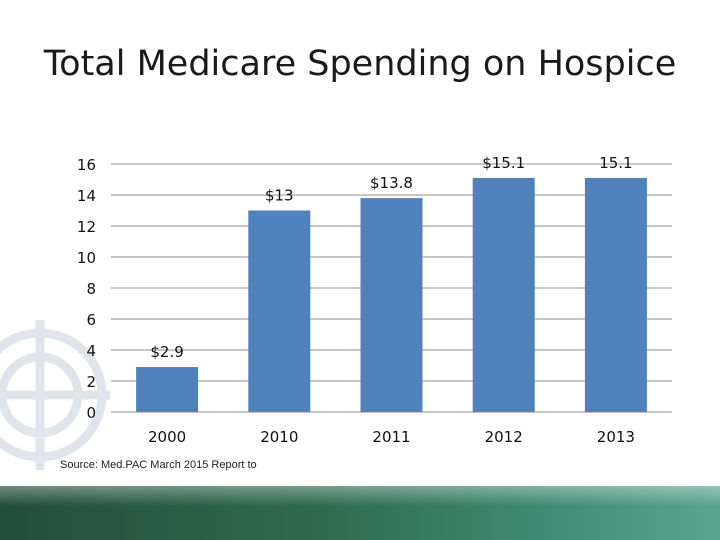  I want to click on x-tick-label: 2012, so click(504, 437).